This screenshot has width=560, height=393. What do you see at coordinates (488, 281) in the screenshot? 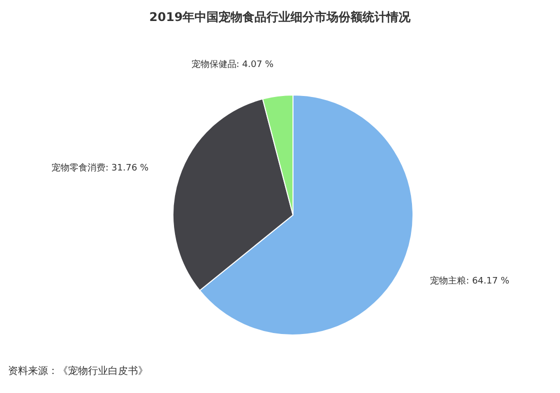
I see `data-label: : 64.17 %` at bounding box center [488, 281].